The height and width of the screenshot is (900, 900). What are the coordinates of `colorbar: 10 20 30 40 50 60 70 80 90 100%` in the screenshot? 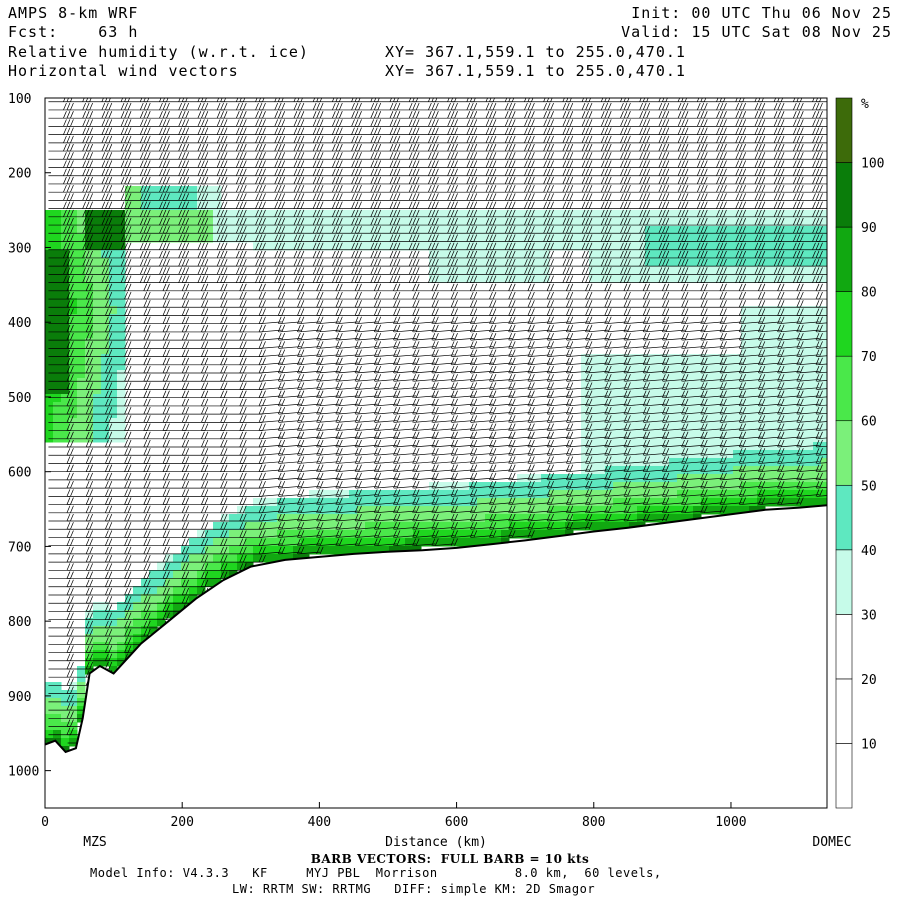 It's located at (859, 453).